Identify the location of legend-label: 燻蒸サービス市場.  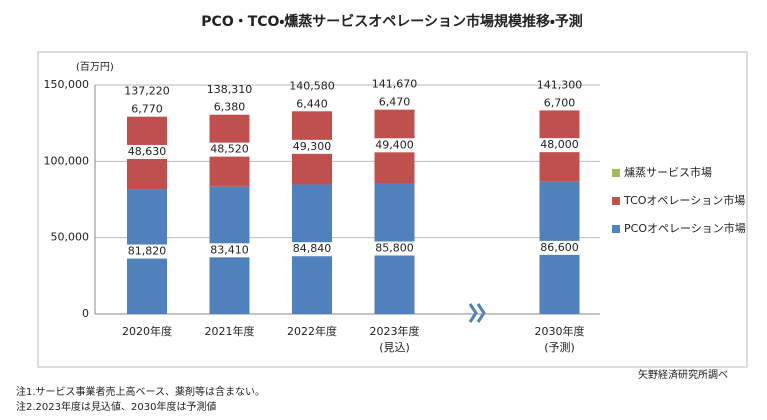
(668, 172).